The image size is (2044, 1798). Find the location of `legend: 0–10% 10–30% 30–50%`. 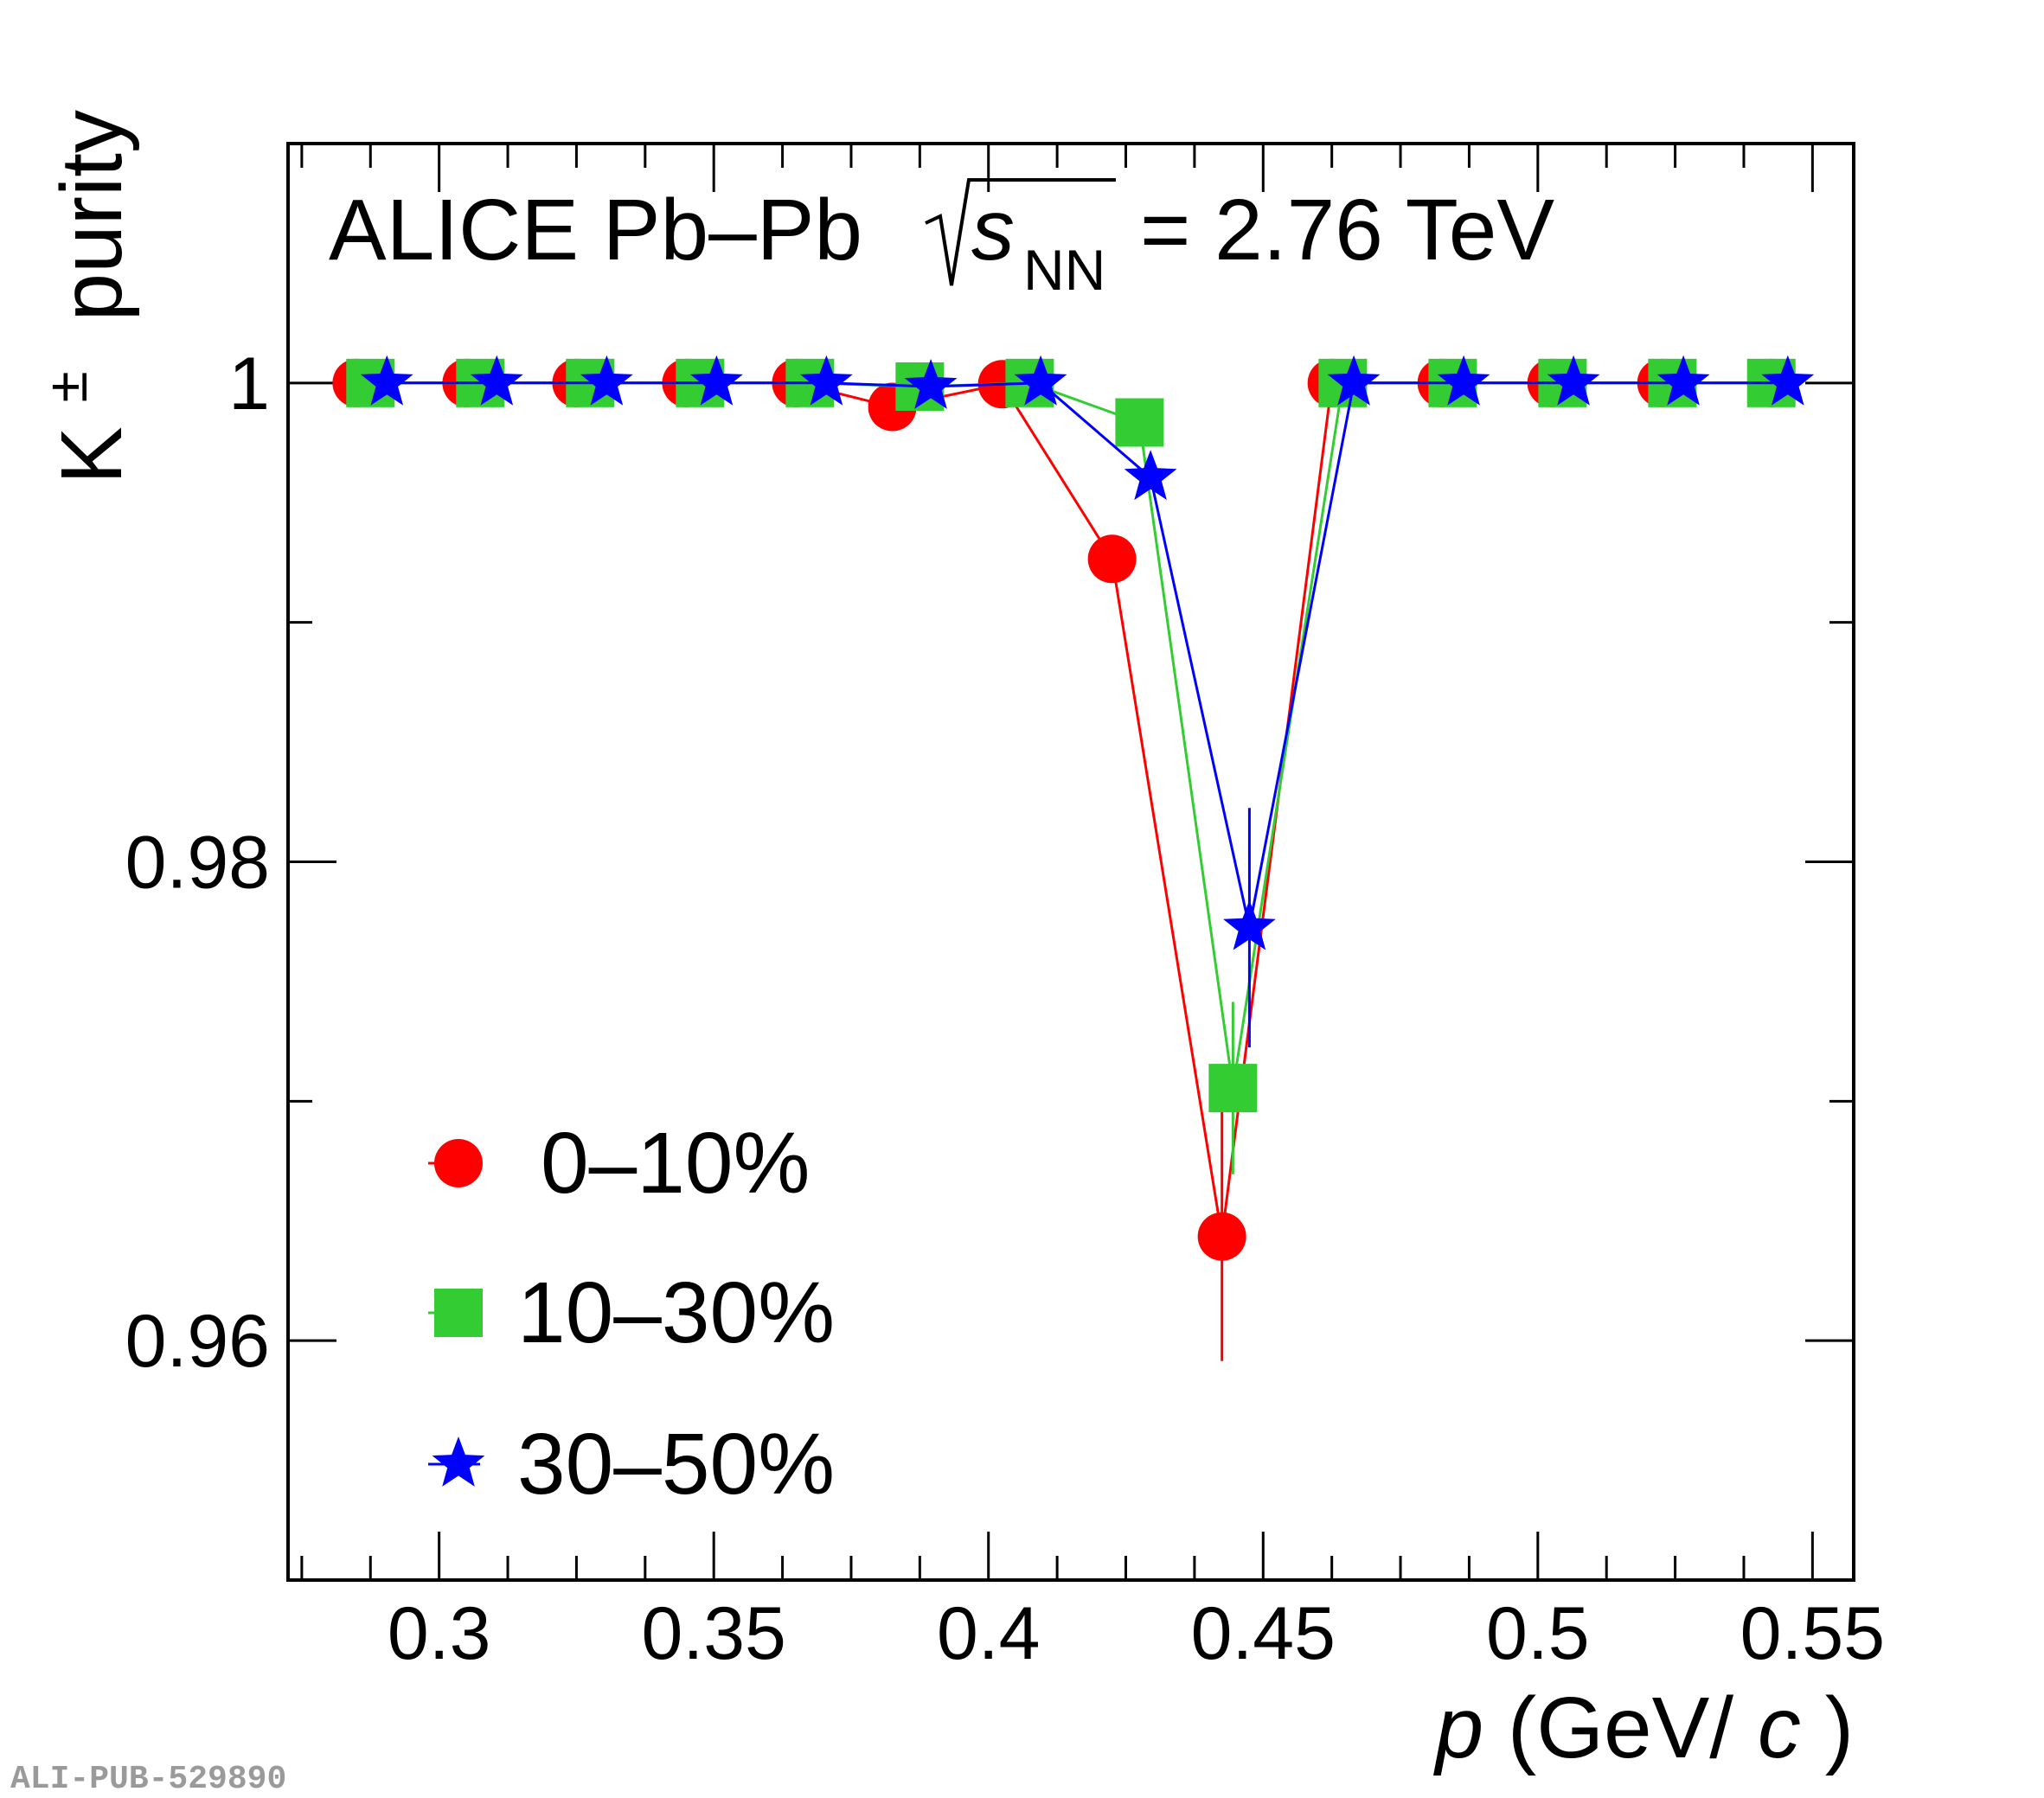

legend: 0–10% 10–30% 30–50% is located at coordinates (631, 1314).